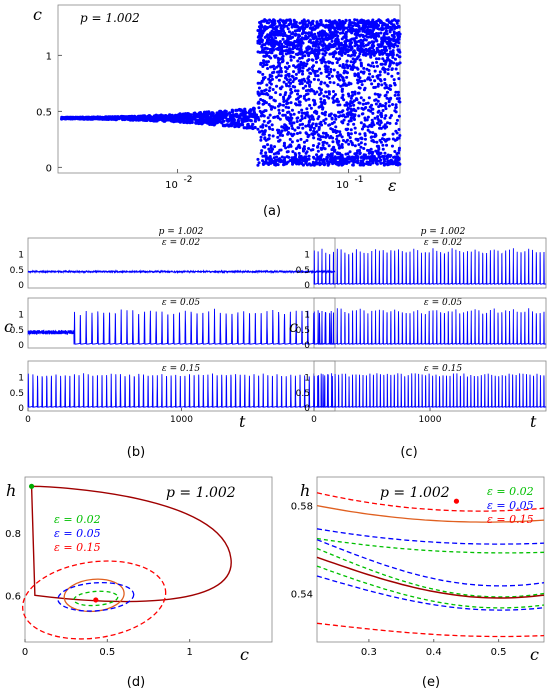 The height and width of the screenshot is (694, 550). I want to click on xtick-label: 1, so click(189, 652).